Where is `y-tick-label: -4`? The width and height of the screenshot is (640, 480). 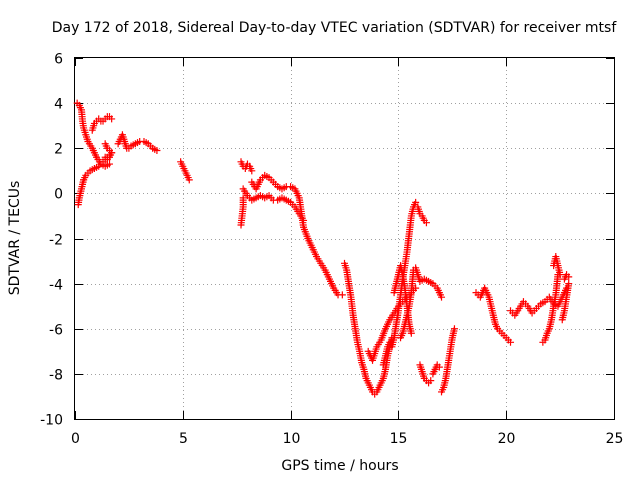
y-tick-label: -4 is located at coordinates (56, 286).